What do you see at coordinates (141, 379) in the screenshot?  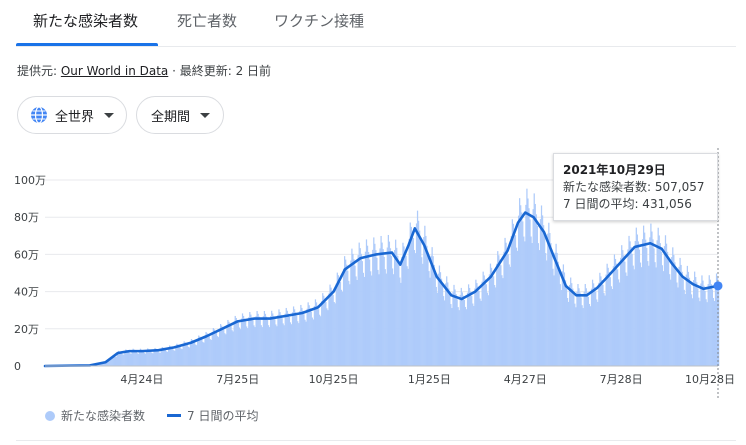 I see `x-tick-label: 4月24日` at bounding box center [141, 379].